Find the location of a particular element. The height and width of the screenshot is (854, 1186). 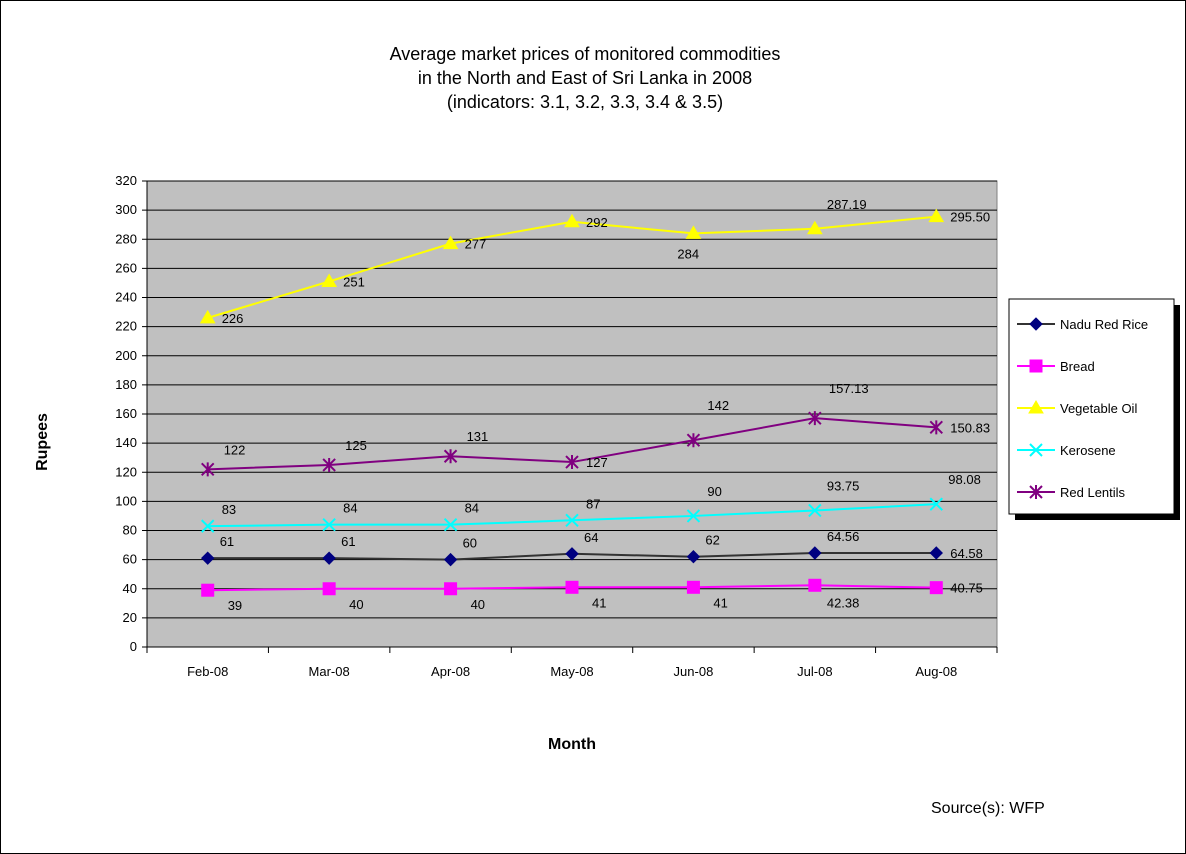

y-tick-label: 40 is located at coordinates (130, 588).